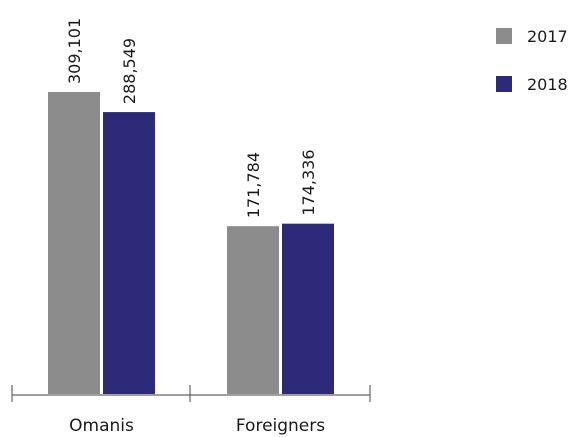 The image size is (575, 437). Describe the element at coordinates (74, 51) in the screenshot. I see `value-label: 309,101` at that location.